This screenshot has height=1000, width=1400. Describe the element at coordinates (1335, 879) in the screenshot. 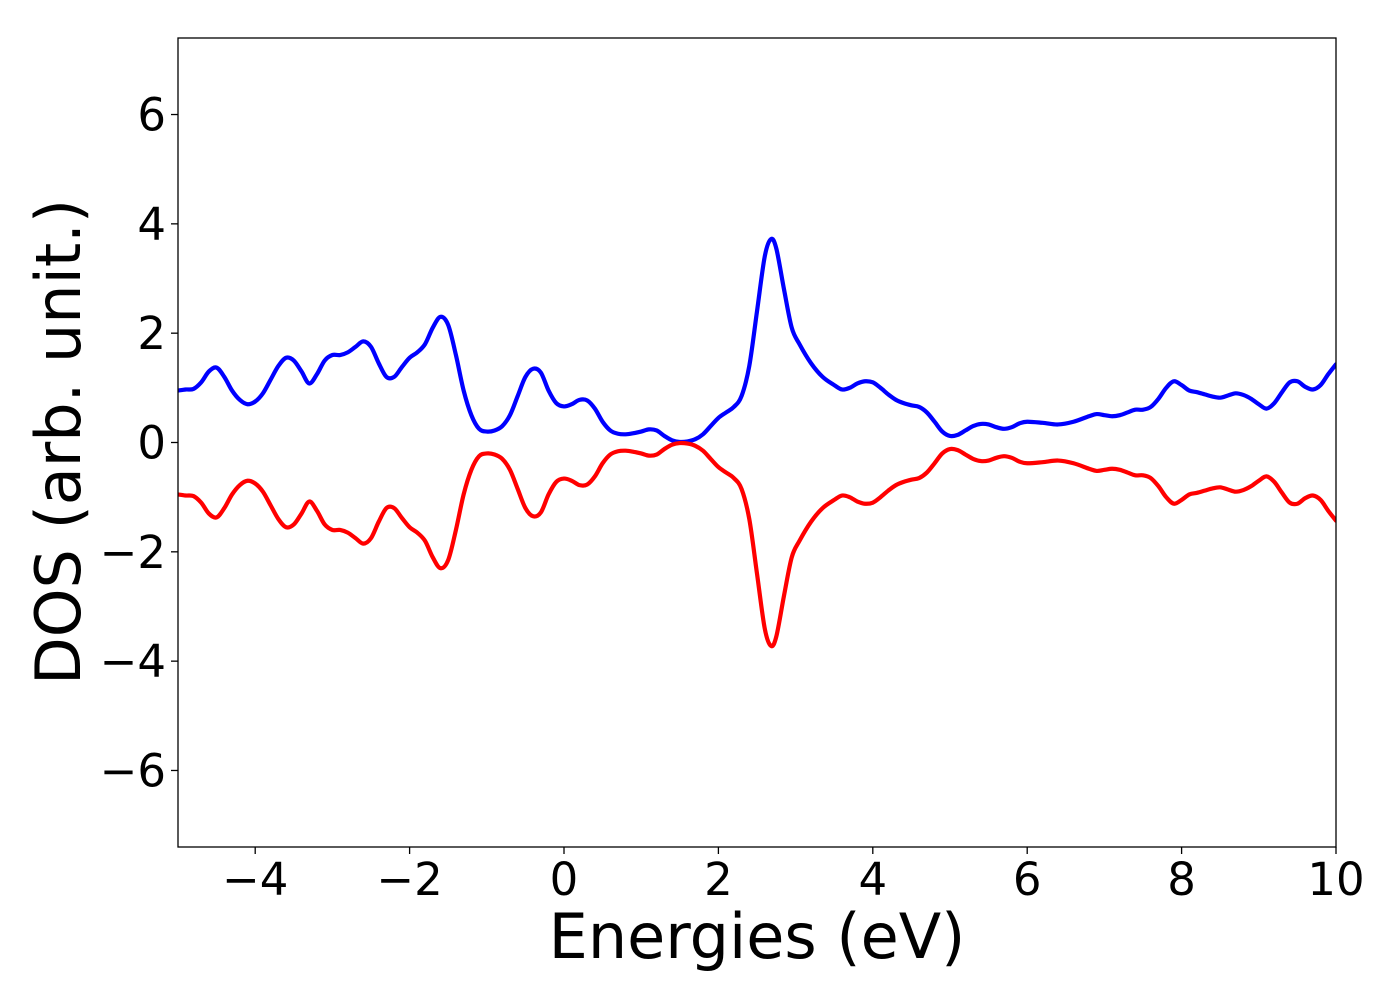

I see `x-tick-label: 10` at that location.